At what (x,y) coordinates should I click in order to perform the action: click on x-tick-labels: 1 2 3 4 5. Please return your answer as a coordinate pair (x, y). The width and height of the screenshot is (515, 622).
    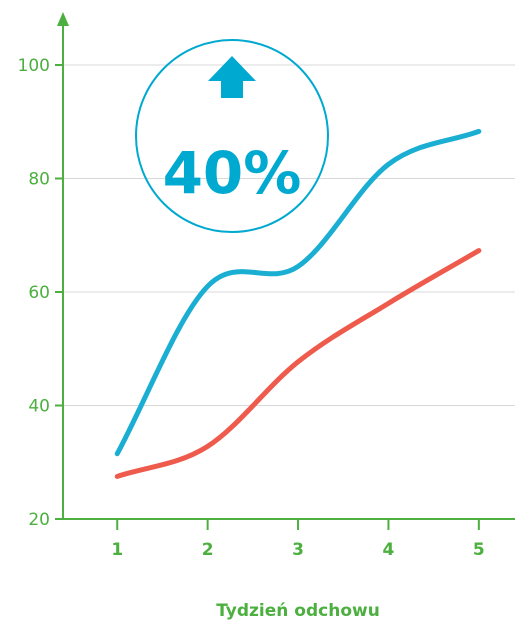
    Looking at the image, I should click on (298, 539).